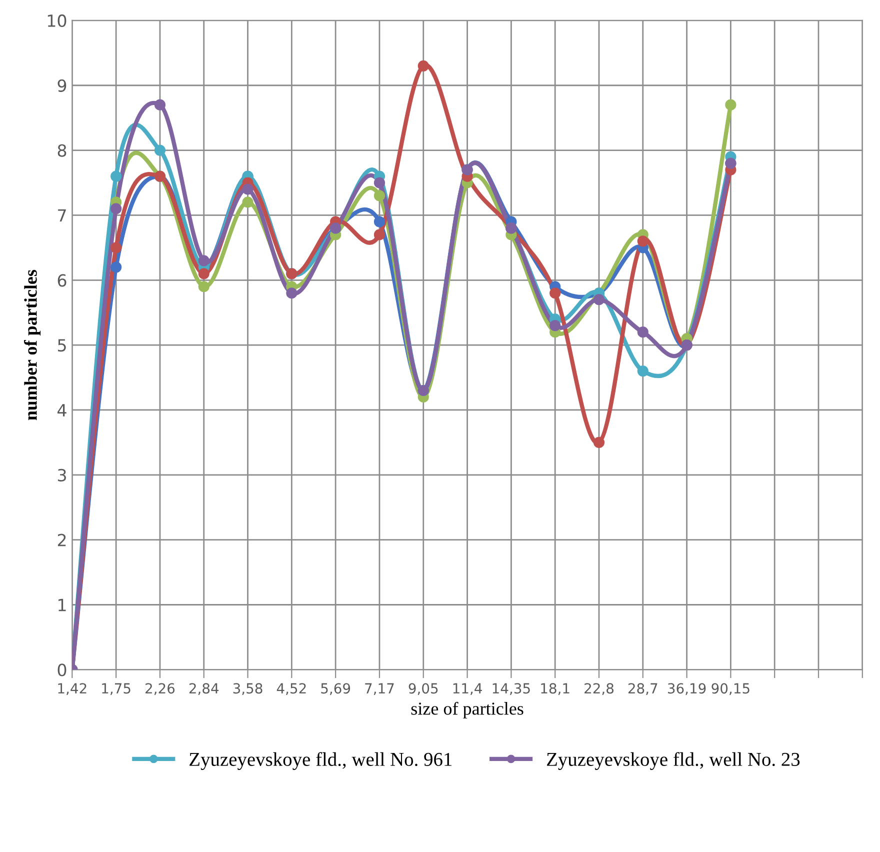  Describe the element at coordinates (291, 689) in the screenshot. I see `x-tick-label: 4,52` at that location.